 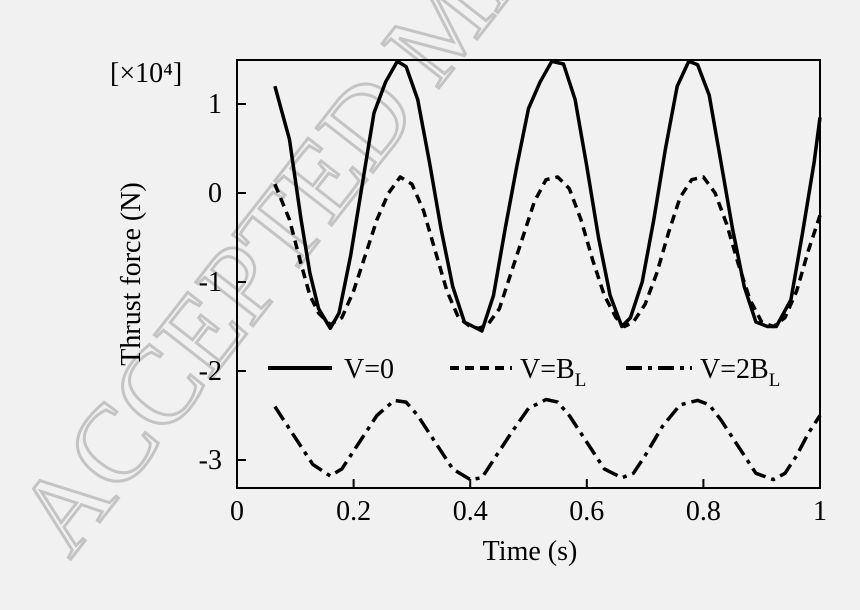 What do you see at coordinates (353, 511) in the screenshot?
I see `x-tick-label: 0.2` at bounding box center [353, 511].